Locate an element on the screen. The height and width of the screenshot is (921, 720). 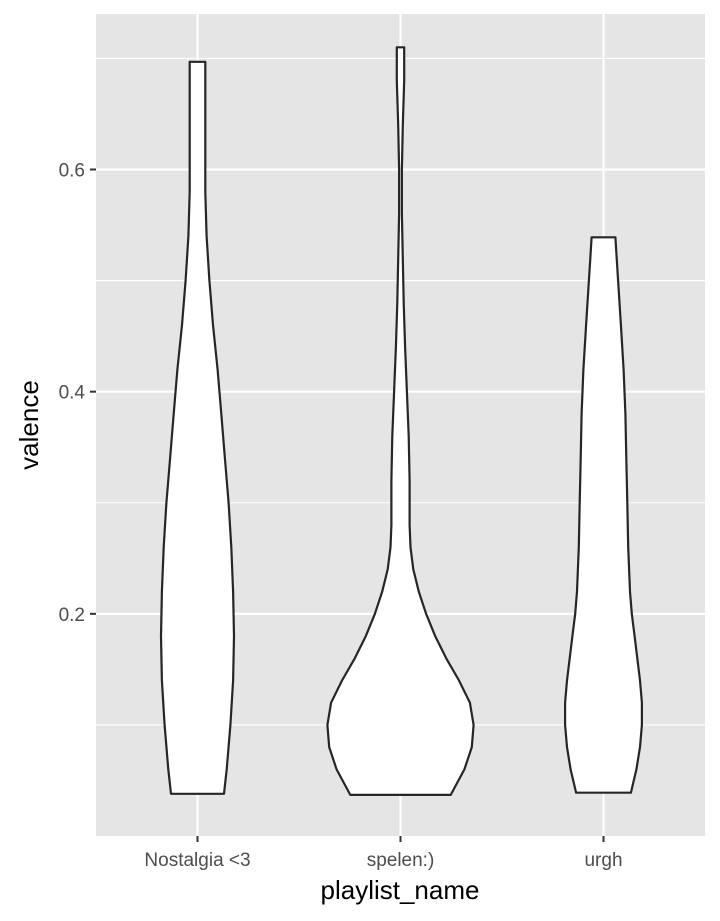
x-axis-title: playlist_name is located at coordinates (400, 890).